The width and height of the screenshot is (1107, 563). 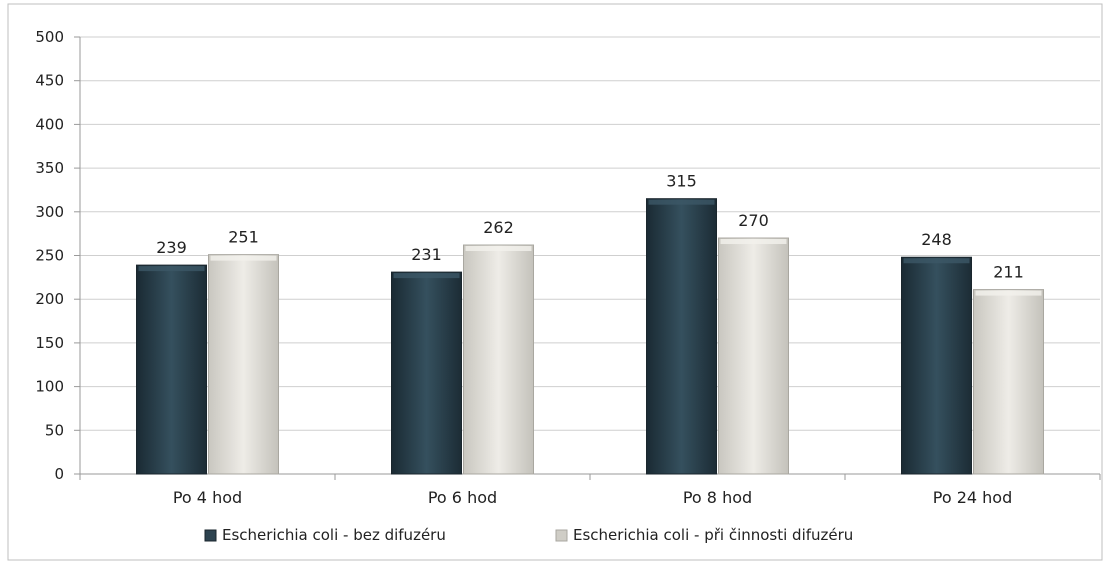 I want to click on data-label-bez-difuzeru-3: 315, so click(x=681, y=181).